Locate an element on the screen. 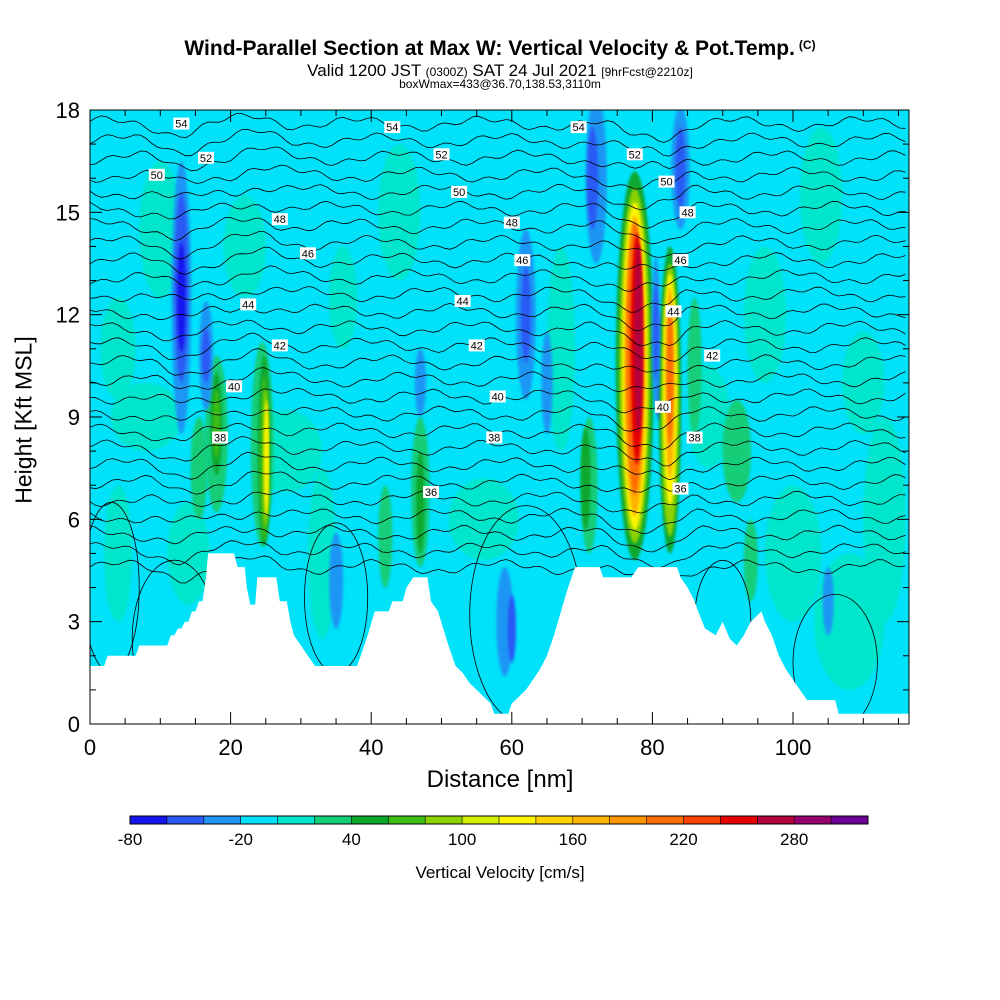 Image resolution: width=1000 pixels, height=1000 pixels. copyright-mark: (C) is located at coordinates (807, 45).